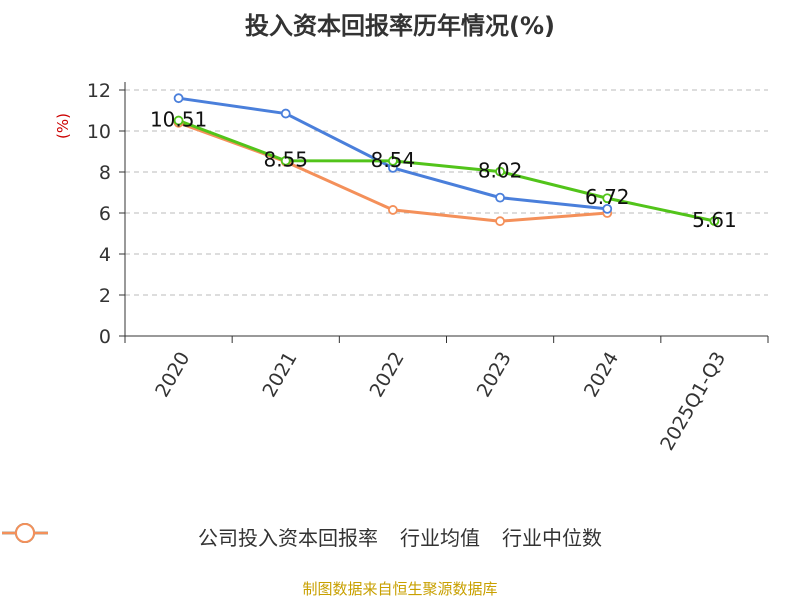  Describe the element at coordinates (99, 91) in the screenshot. I see `y-tick-label: 12` at that location.